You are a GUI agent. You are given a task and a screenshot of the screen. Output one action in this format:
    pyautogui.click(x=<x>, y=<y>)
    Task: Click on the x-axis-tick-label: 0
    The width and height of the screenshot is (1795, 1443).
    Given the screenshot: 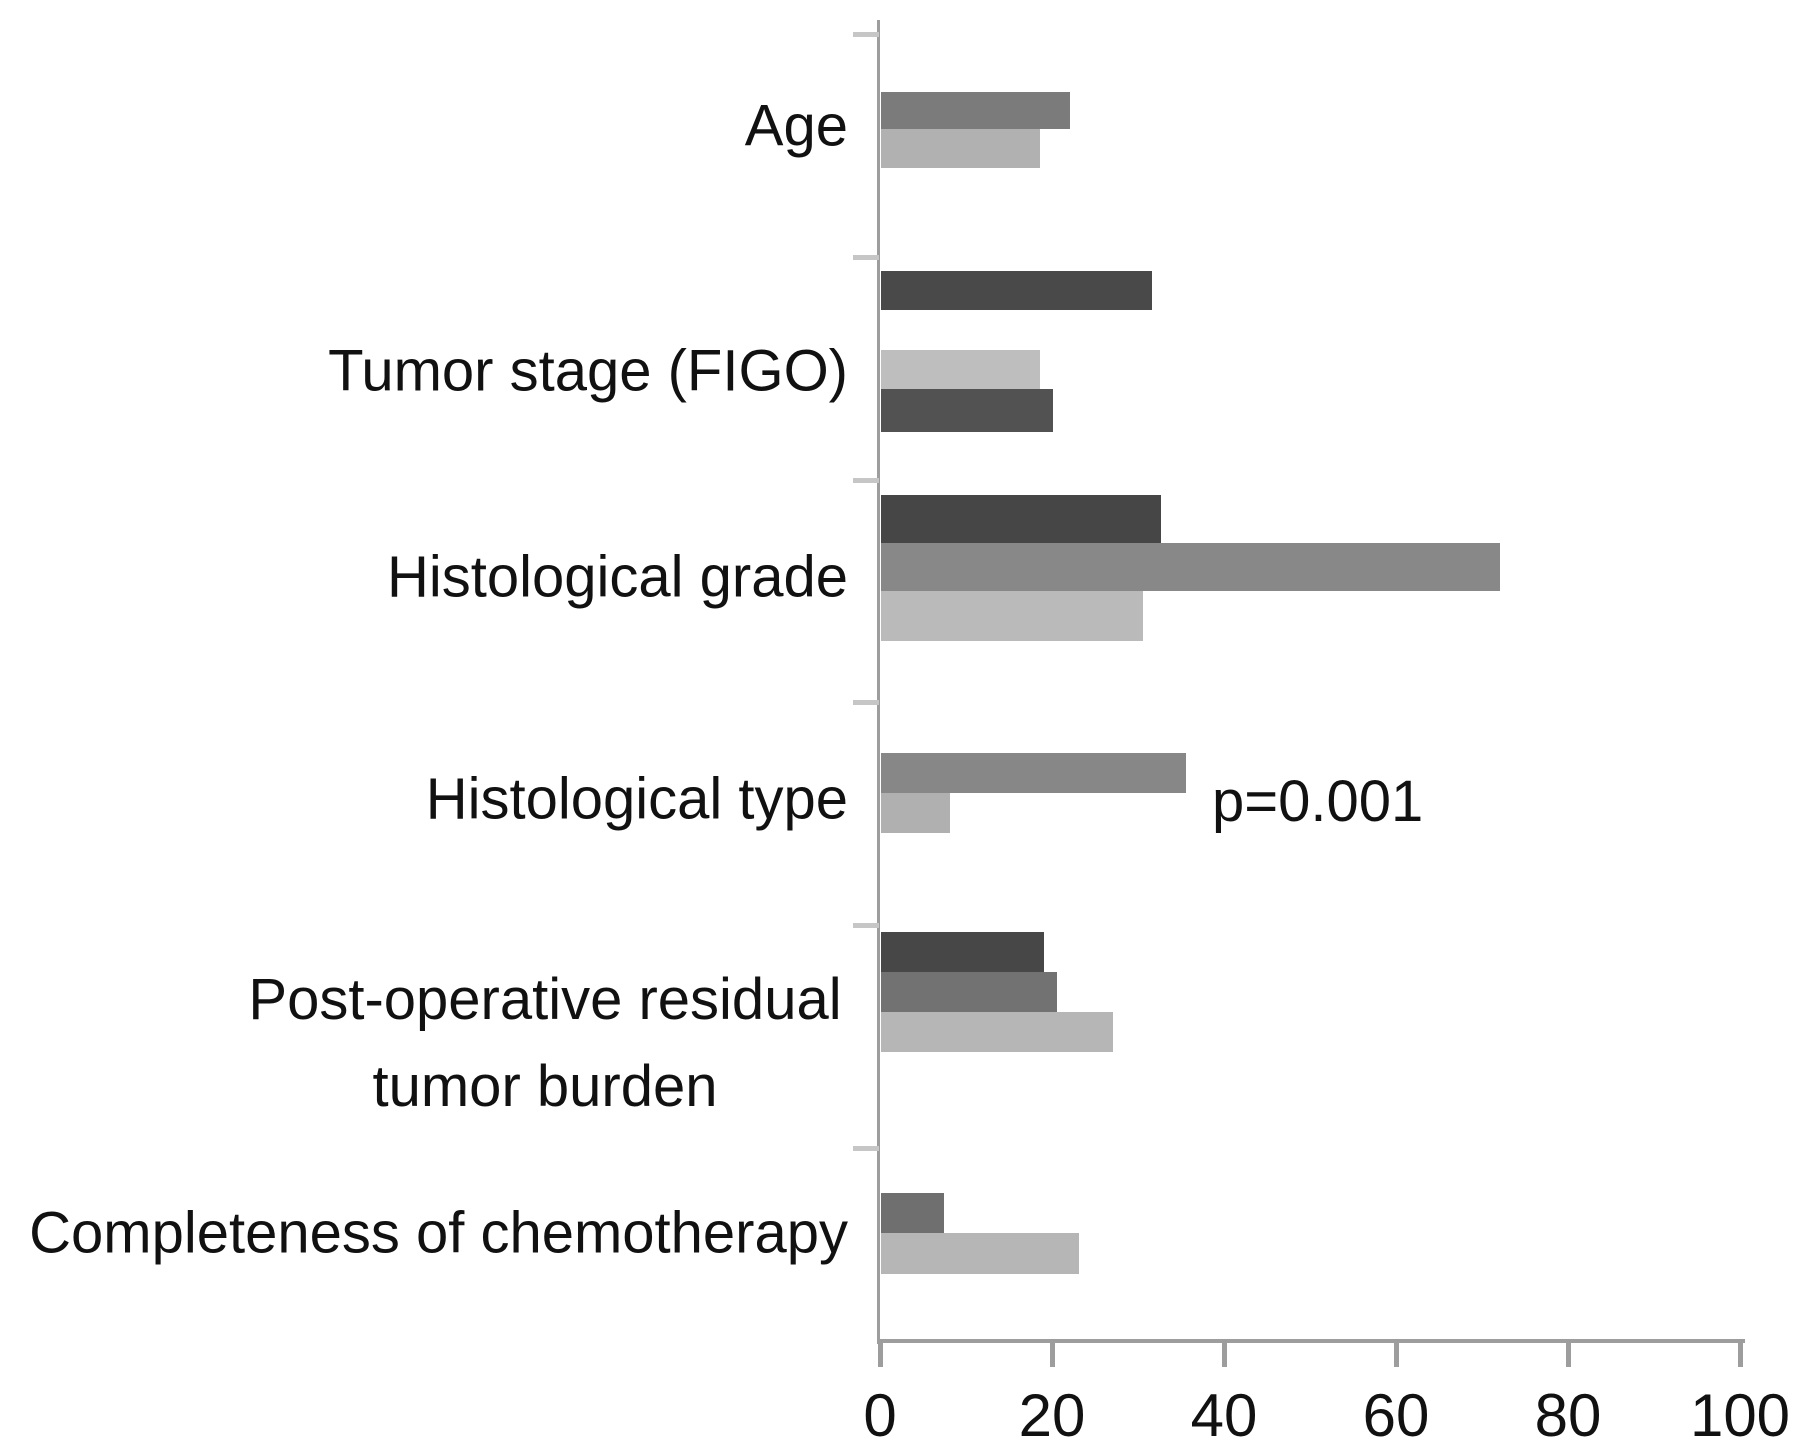 What is the action you would take?
    pyautogui.click(x=880, y=1412)
    